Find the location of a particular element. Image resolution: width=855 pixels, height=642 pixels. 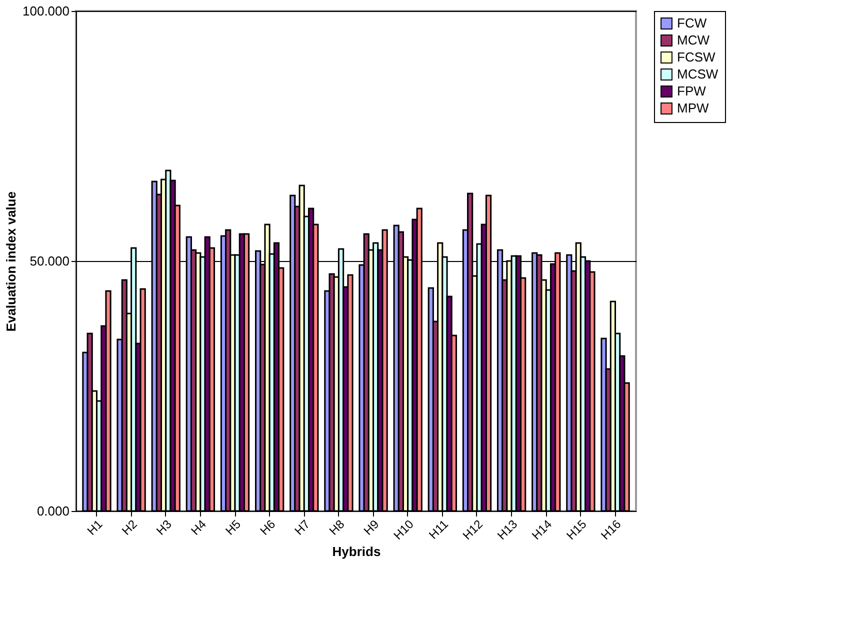

x-tick-label: H1 is located at coordinates (95, 527).